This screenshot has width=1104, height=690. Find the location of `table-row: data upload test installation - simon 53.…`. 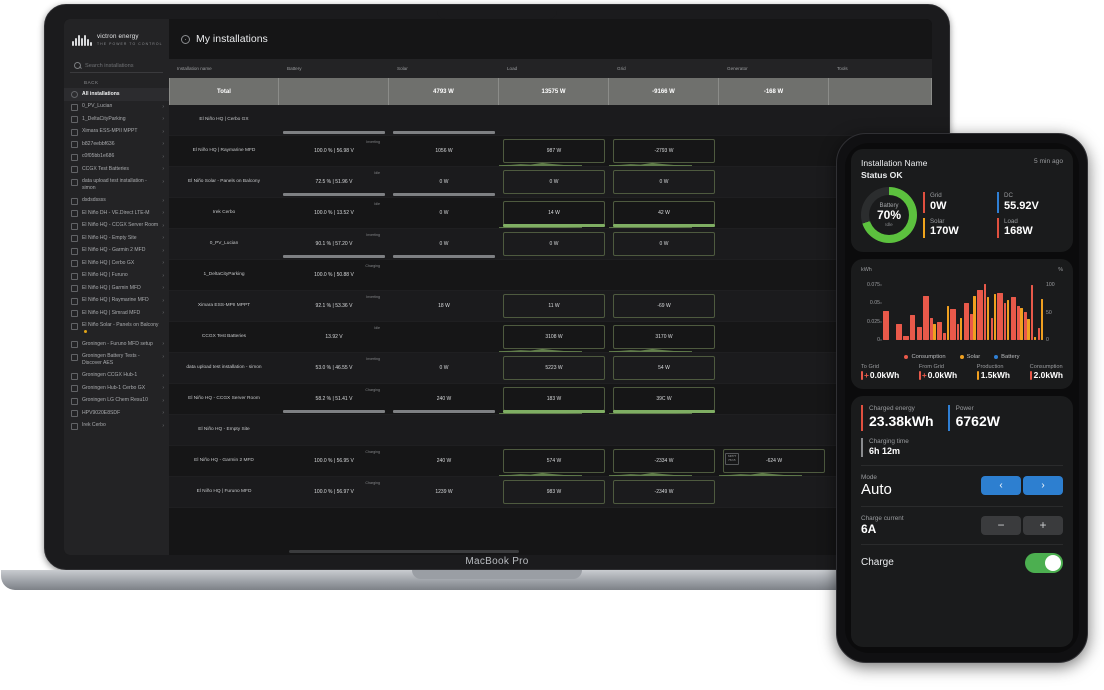

table-row: data upload test installation - simon 53.… is located at coordinates (550, 368).